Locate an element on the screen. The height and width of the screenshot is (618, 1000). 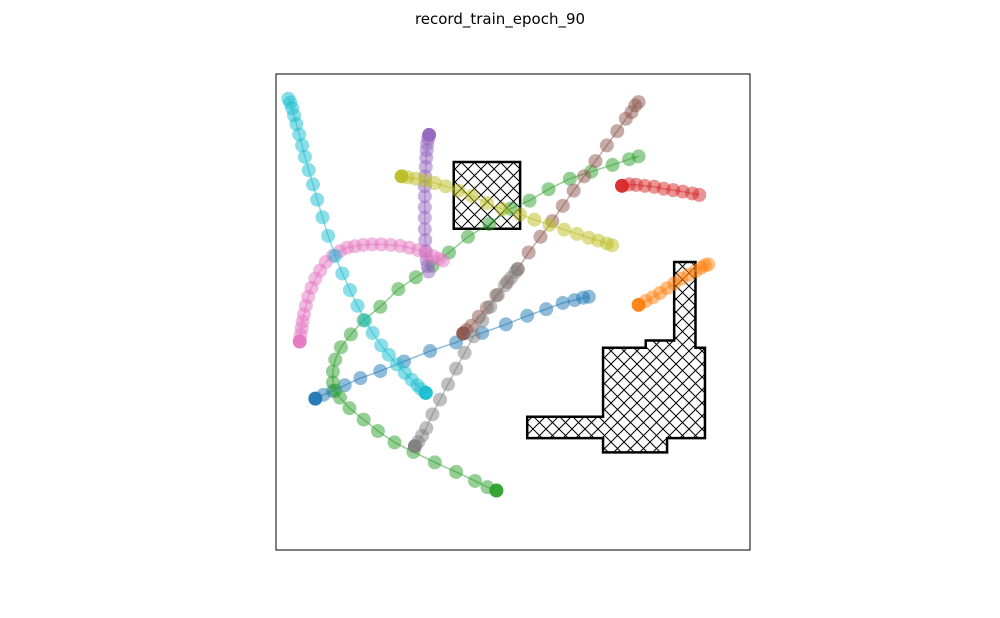
obstacle-cross is located at coordinates (616, 357).